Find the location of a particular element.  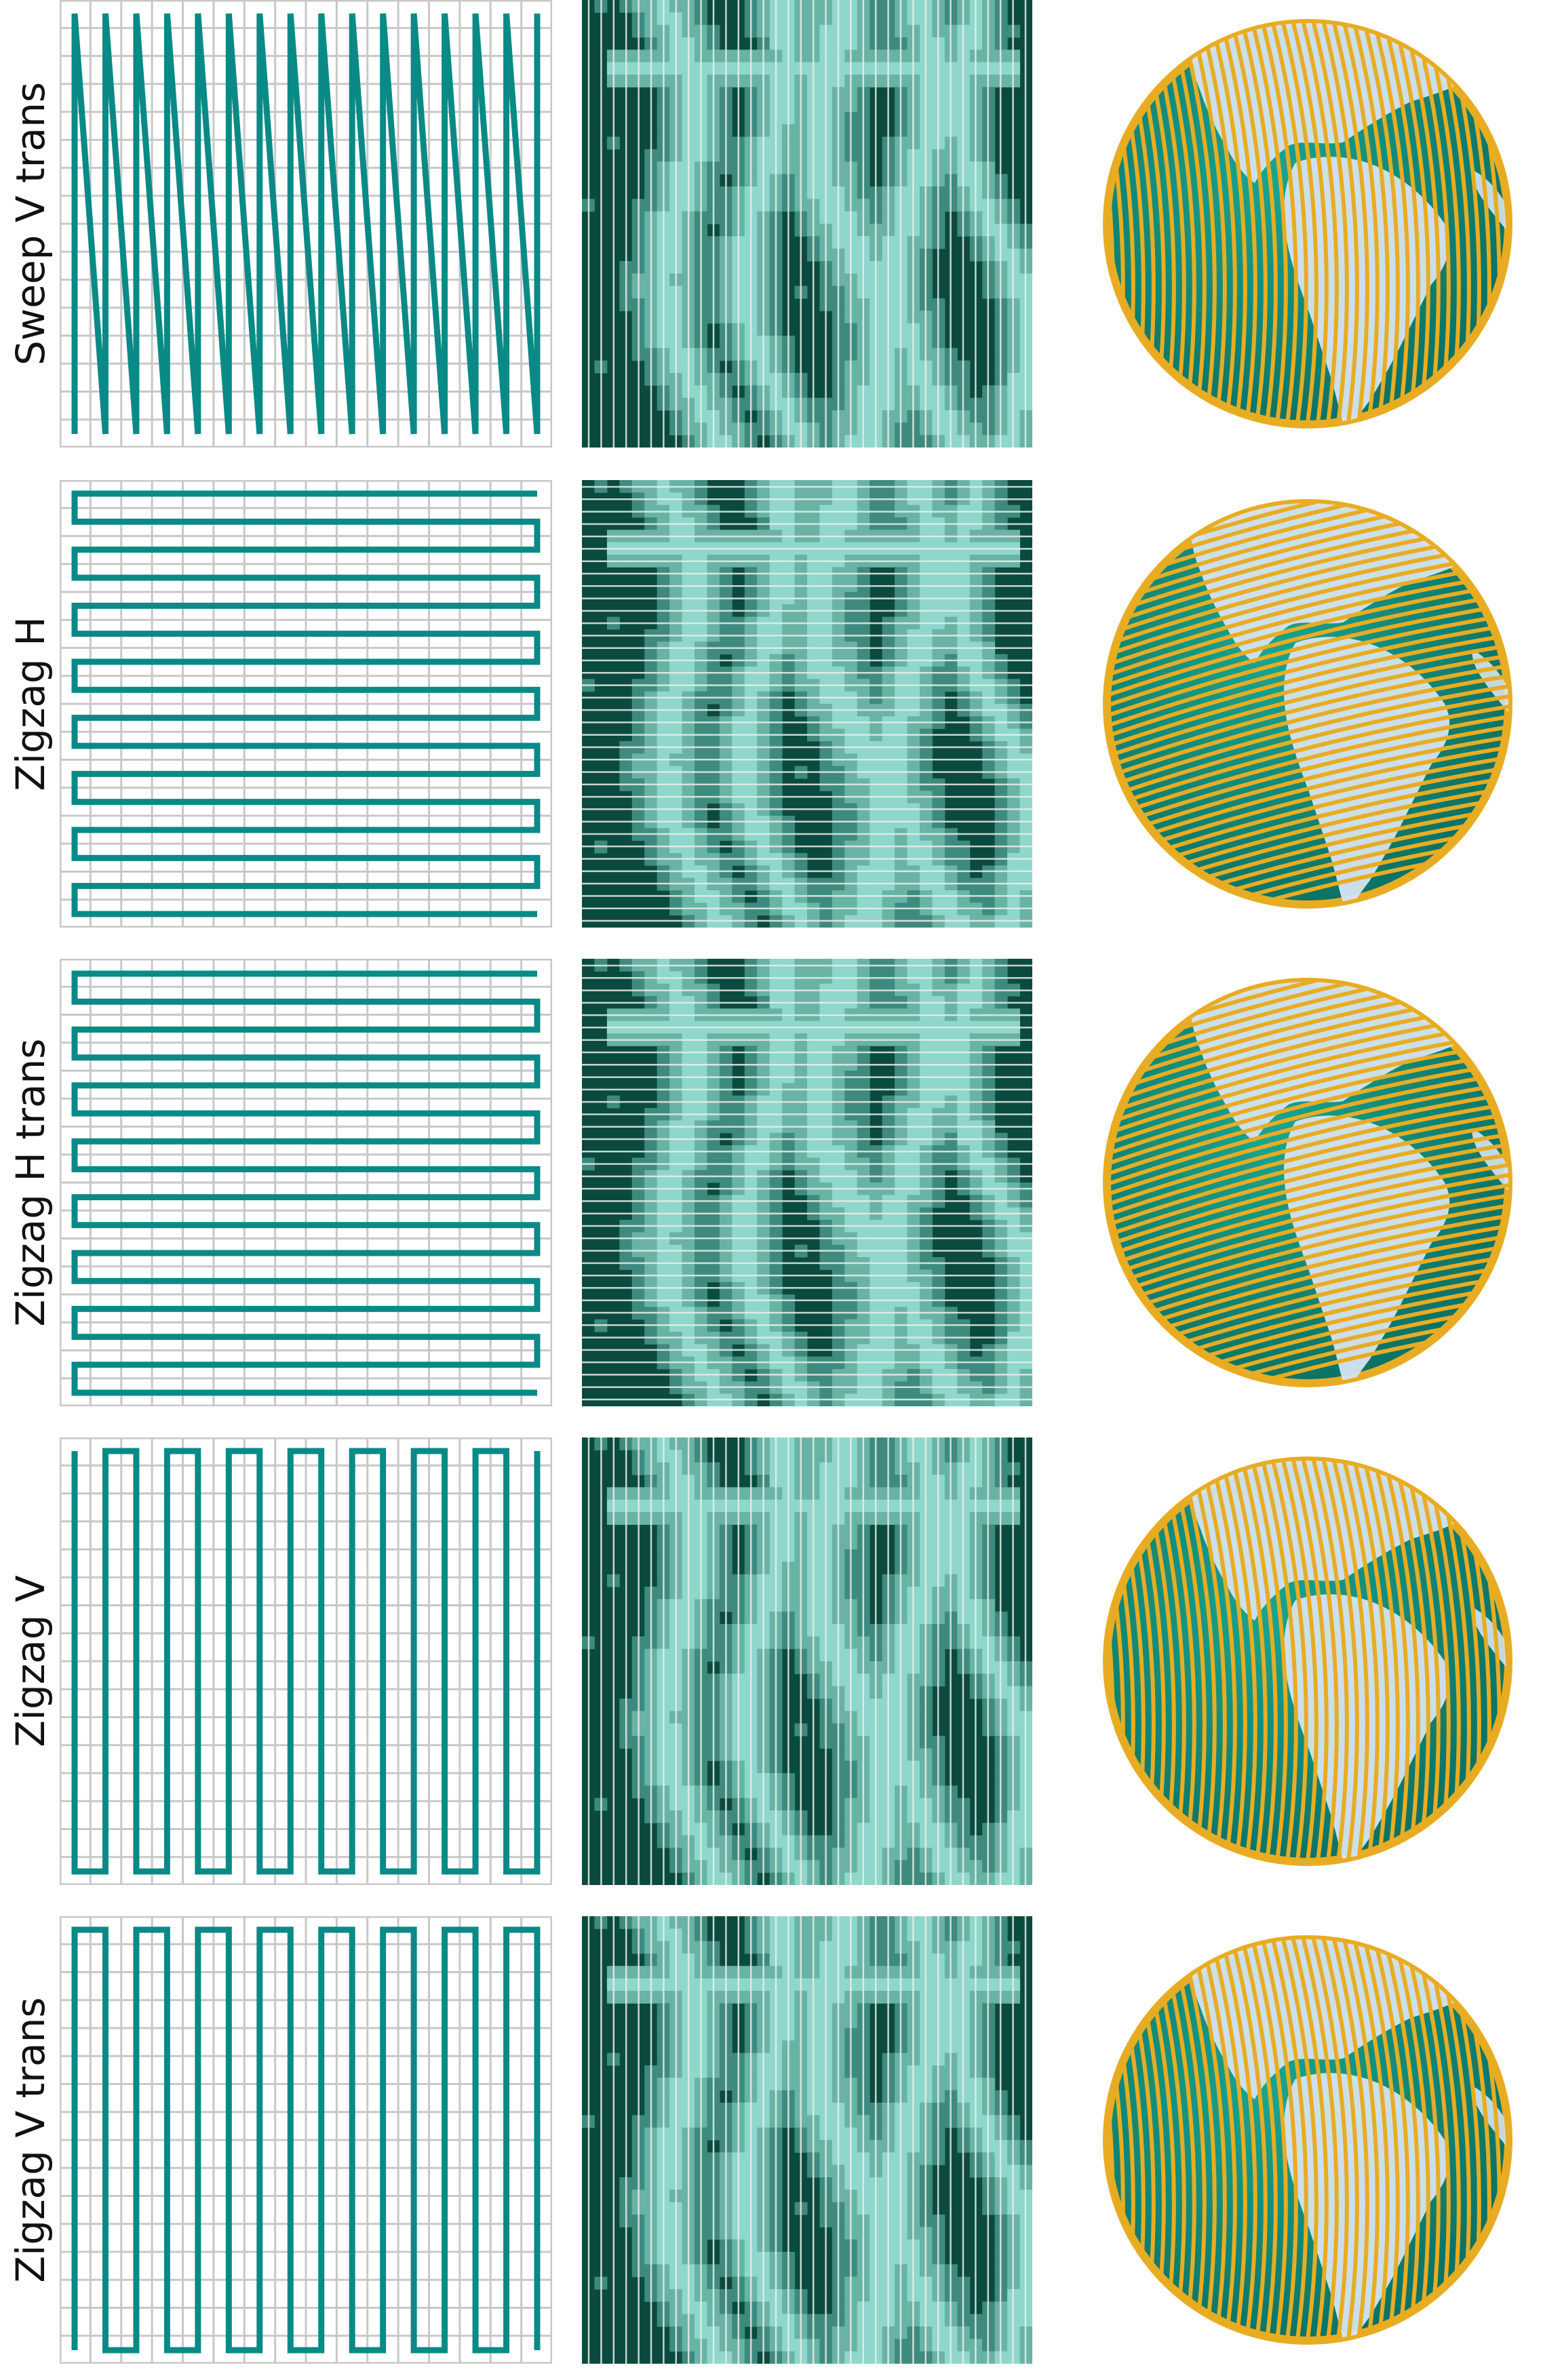

row-label-text: Zigzag V trans is located at coordinates (30, 2140).